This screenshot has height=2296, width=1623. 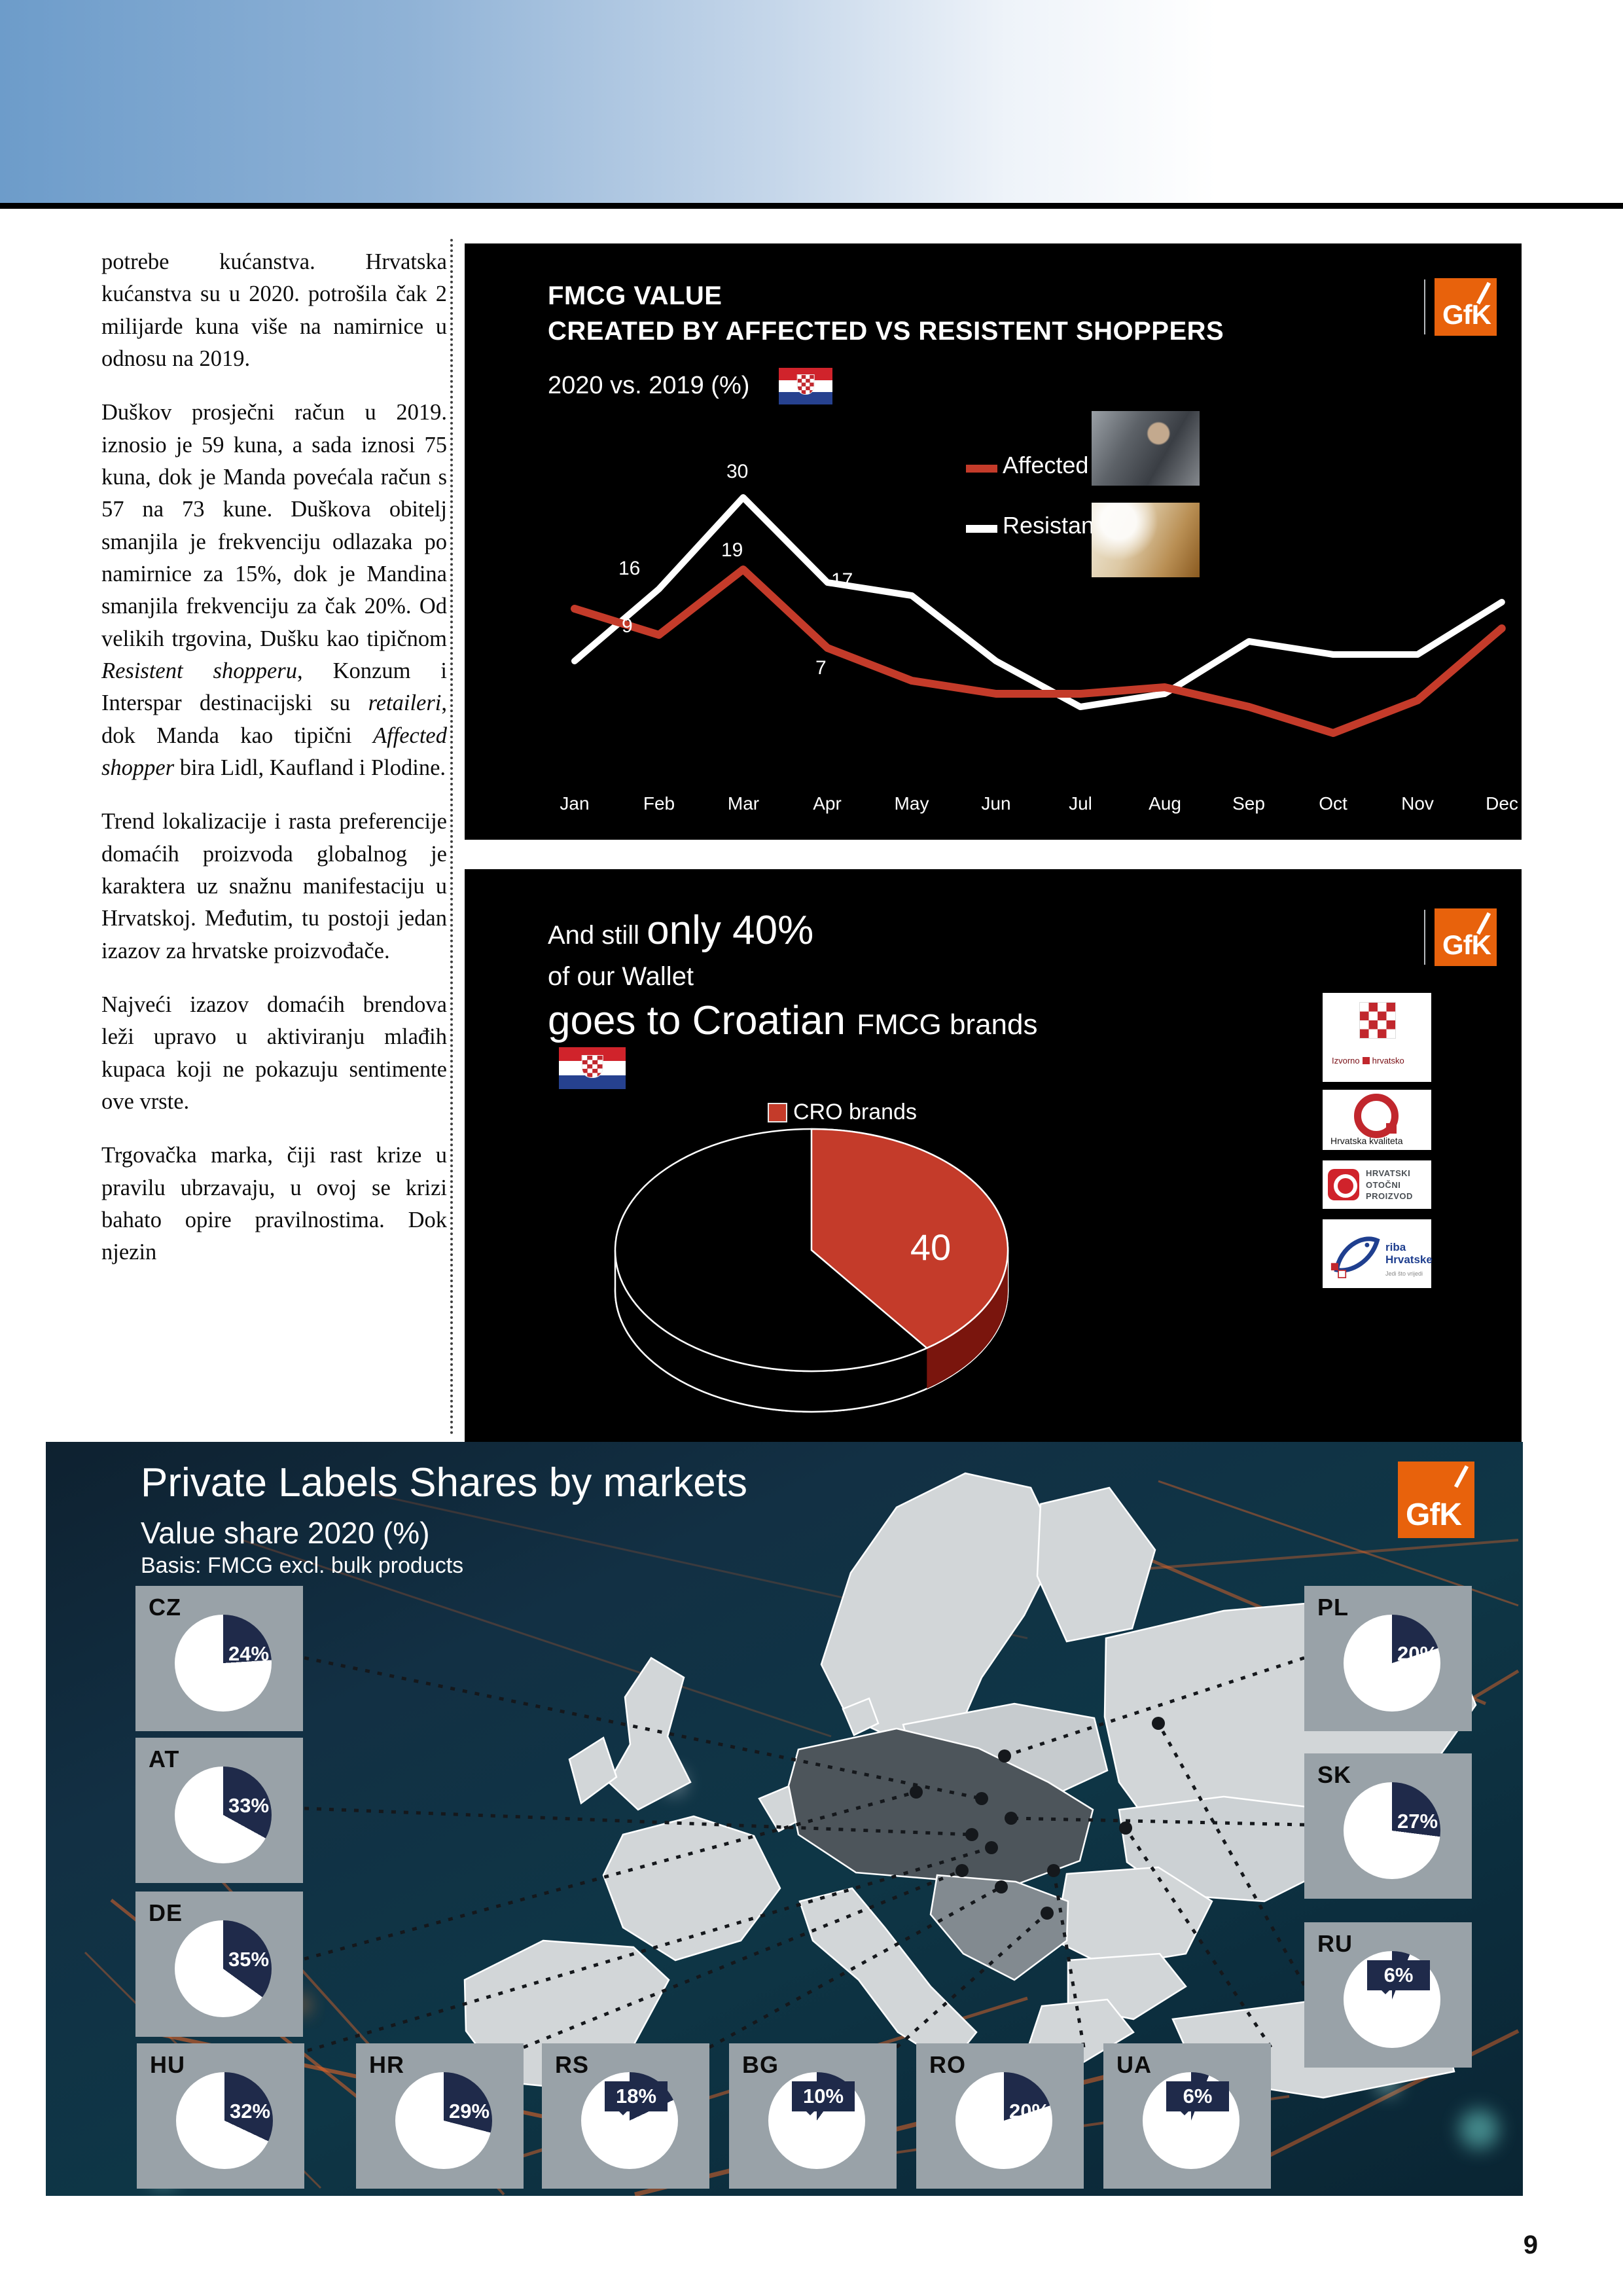 I want to click on izvorno-word-left: Izvorno, so click(x=1346, y=1061).